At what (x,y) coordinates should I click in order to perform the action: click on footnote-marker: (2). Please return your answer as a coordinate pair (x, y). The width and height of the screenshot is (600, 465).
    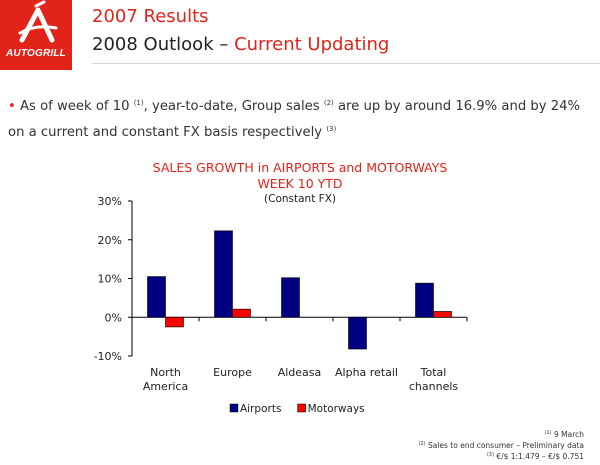
    Looking at the image, I should click on (422, 444).